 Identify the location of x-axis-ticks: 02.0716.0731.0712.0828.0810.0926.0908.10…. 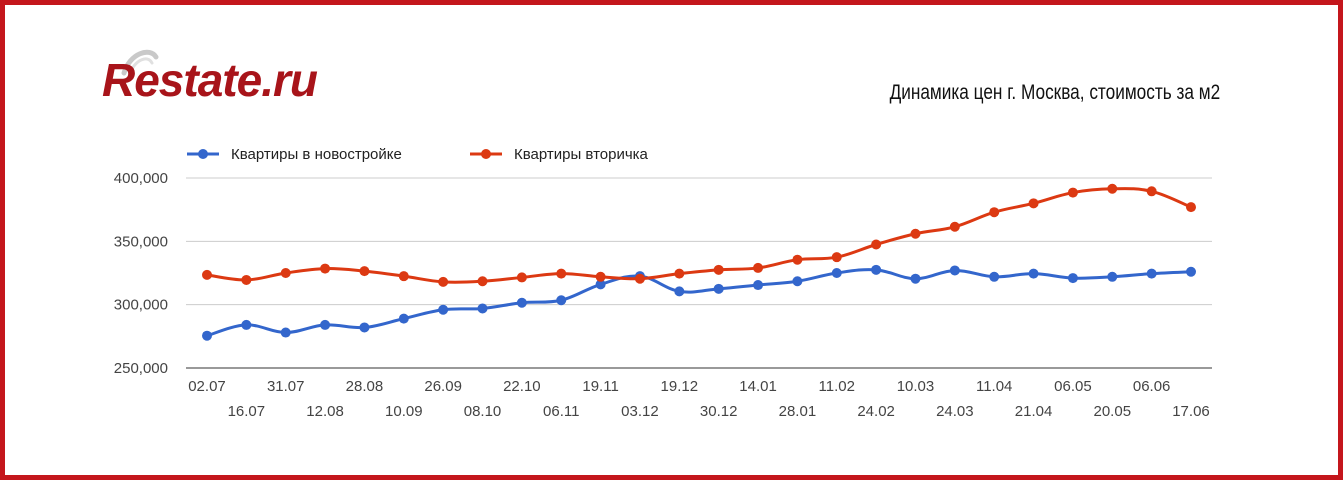
(699, 399).